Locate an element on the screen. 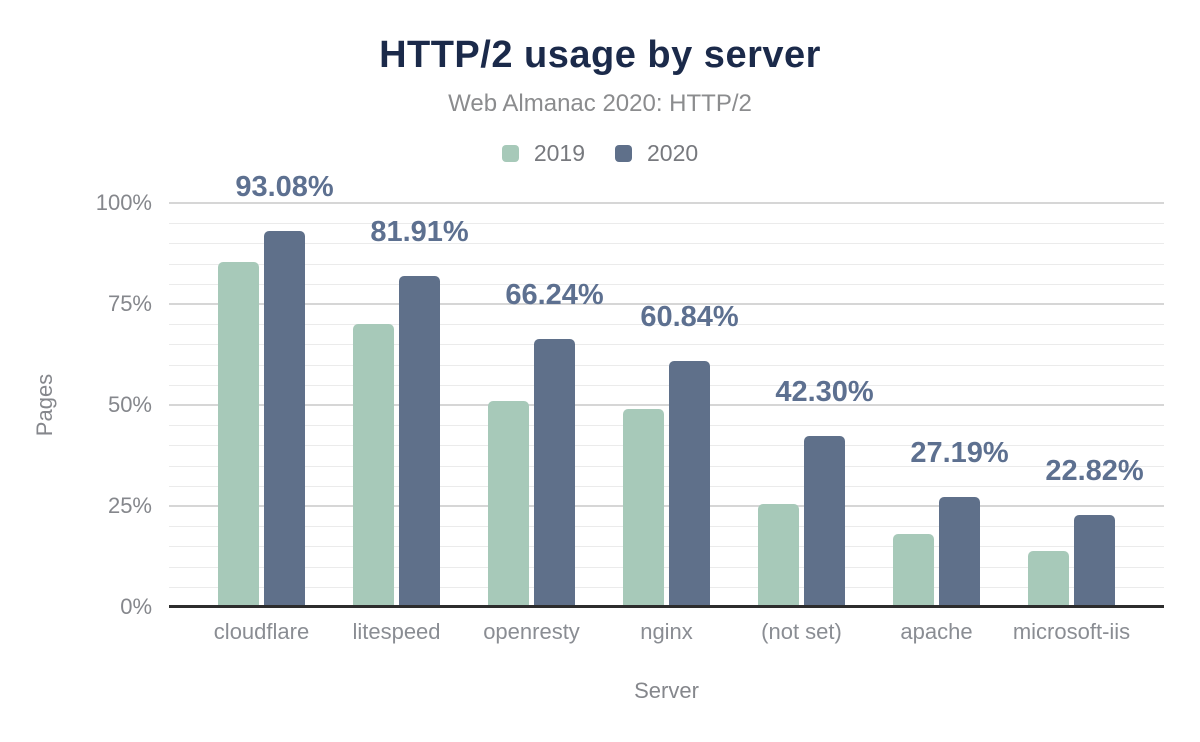 This screenshot has width=1200, height=742. legend-item-2020: 2020 is located at coordinates (656, 153).